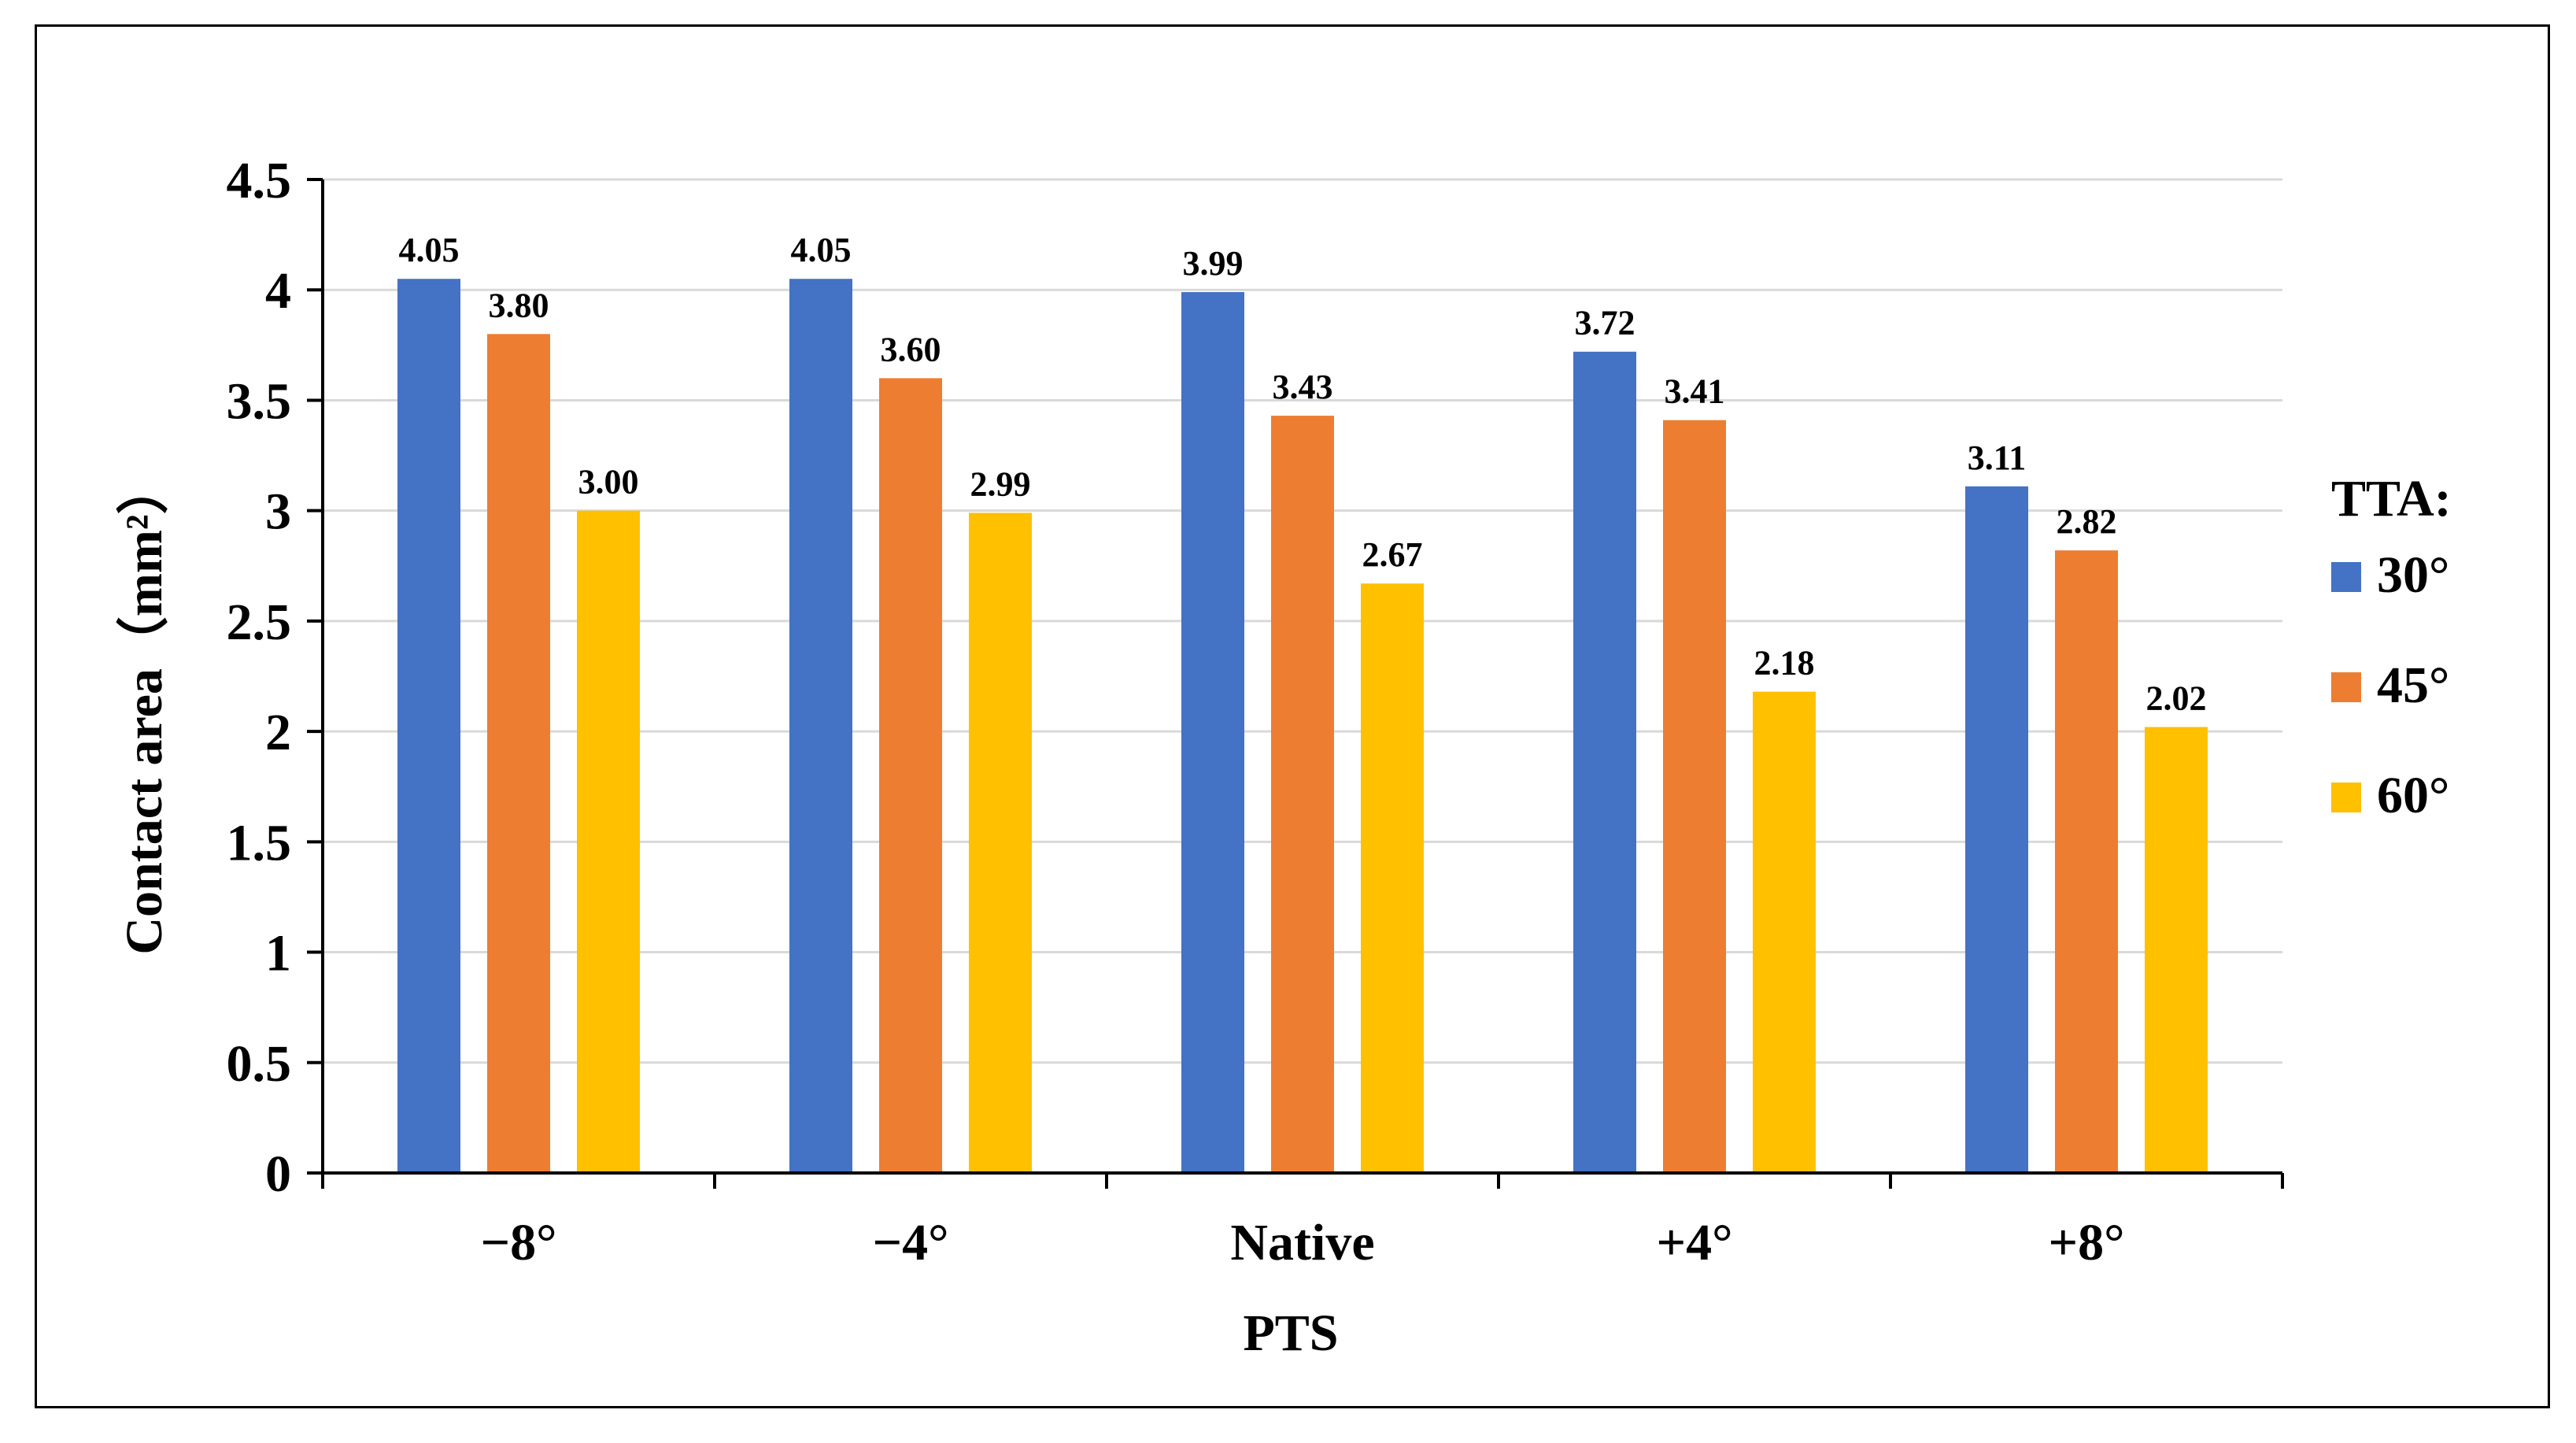 Image resolution: width=2576 pixels, height=1443 pixels. I want to click on y-tick-label: 4.5, so click(259, 180).